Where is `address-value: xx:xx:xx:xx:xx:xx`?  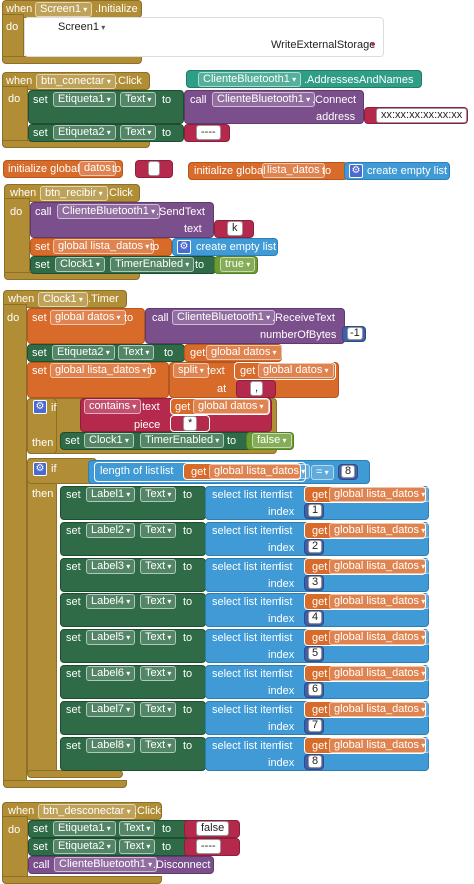
address-value: xx:xx:xx:xx:xx:xx is located at coordinates (422, 115).